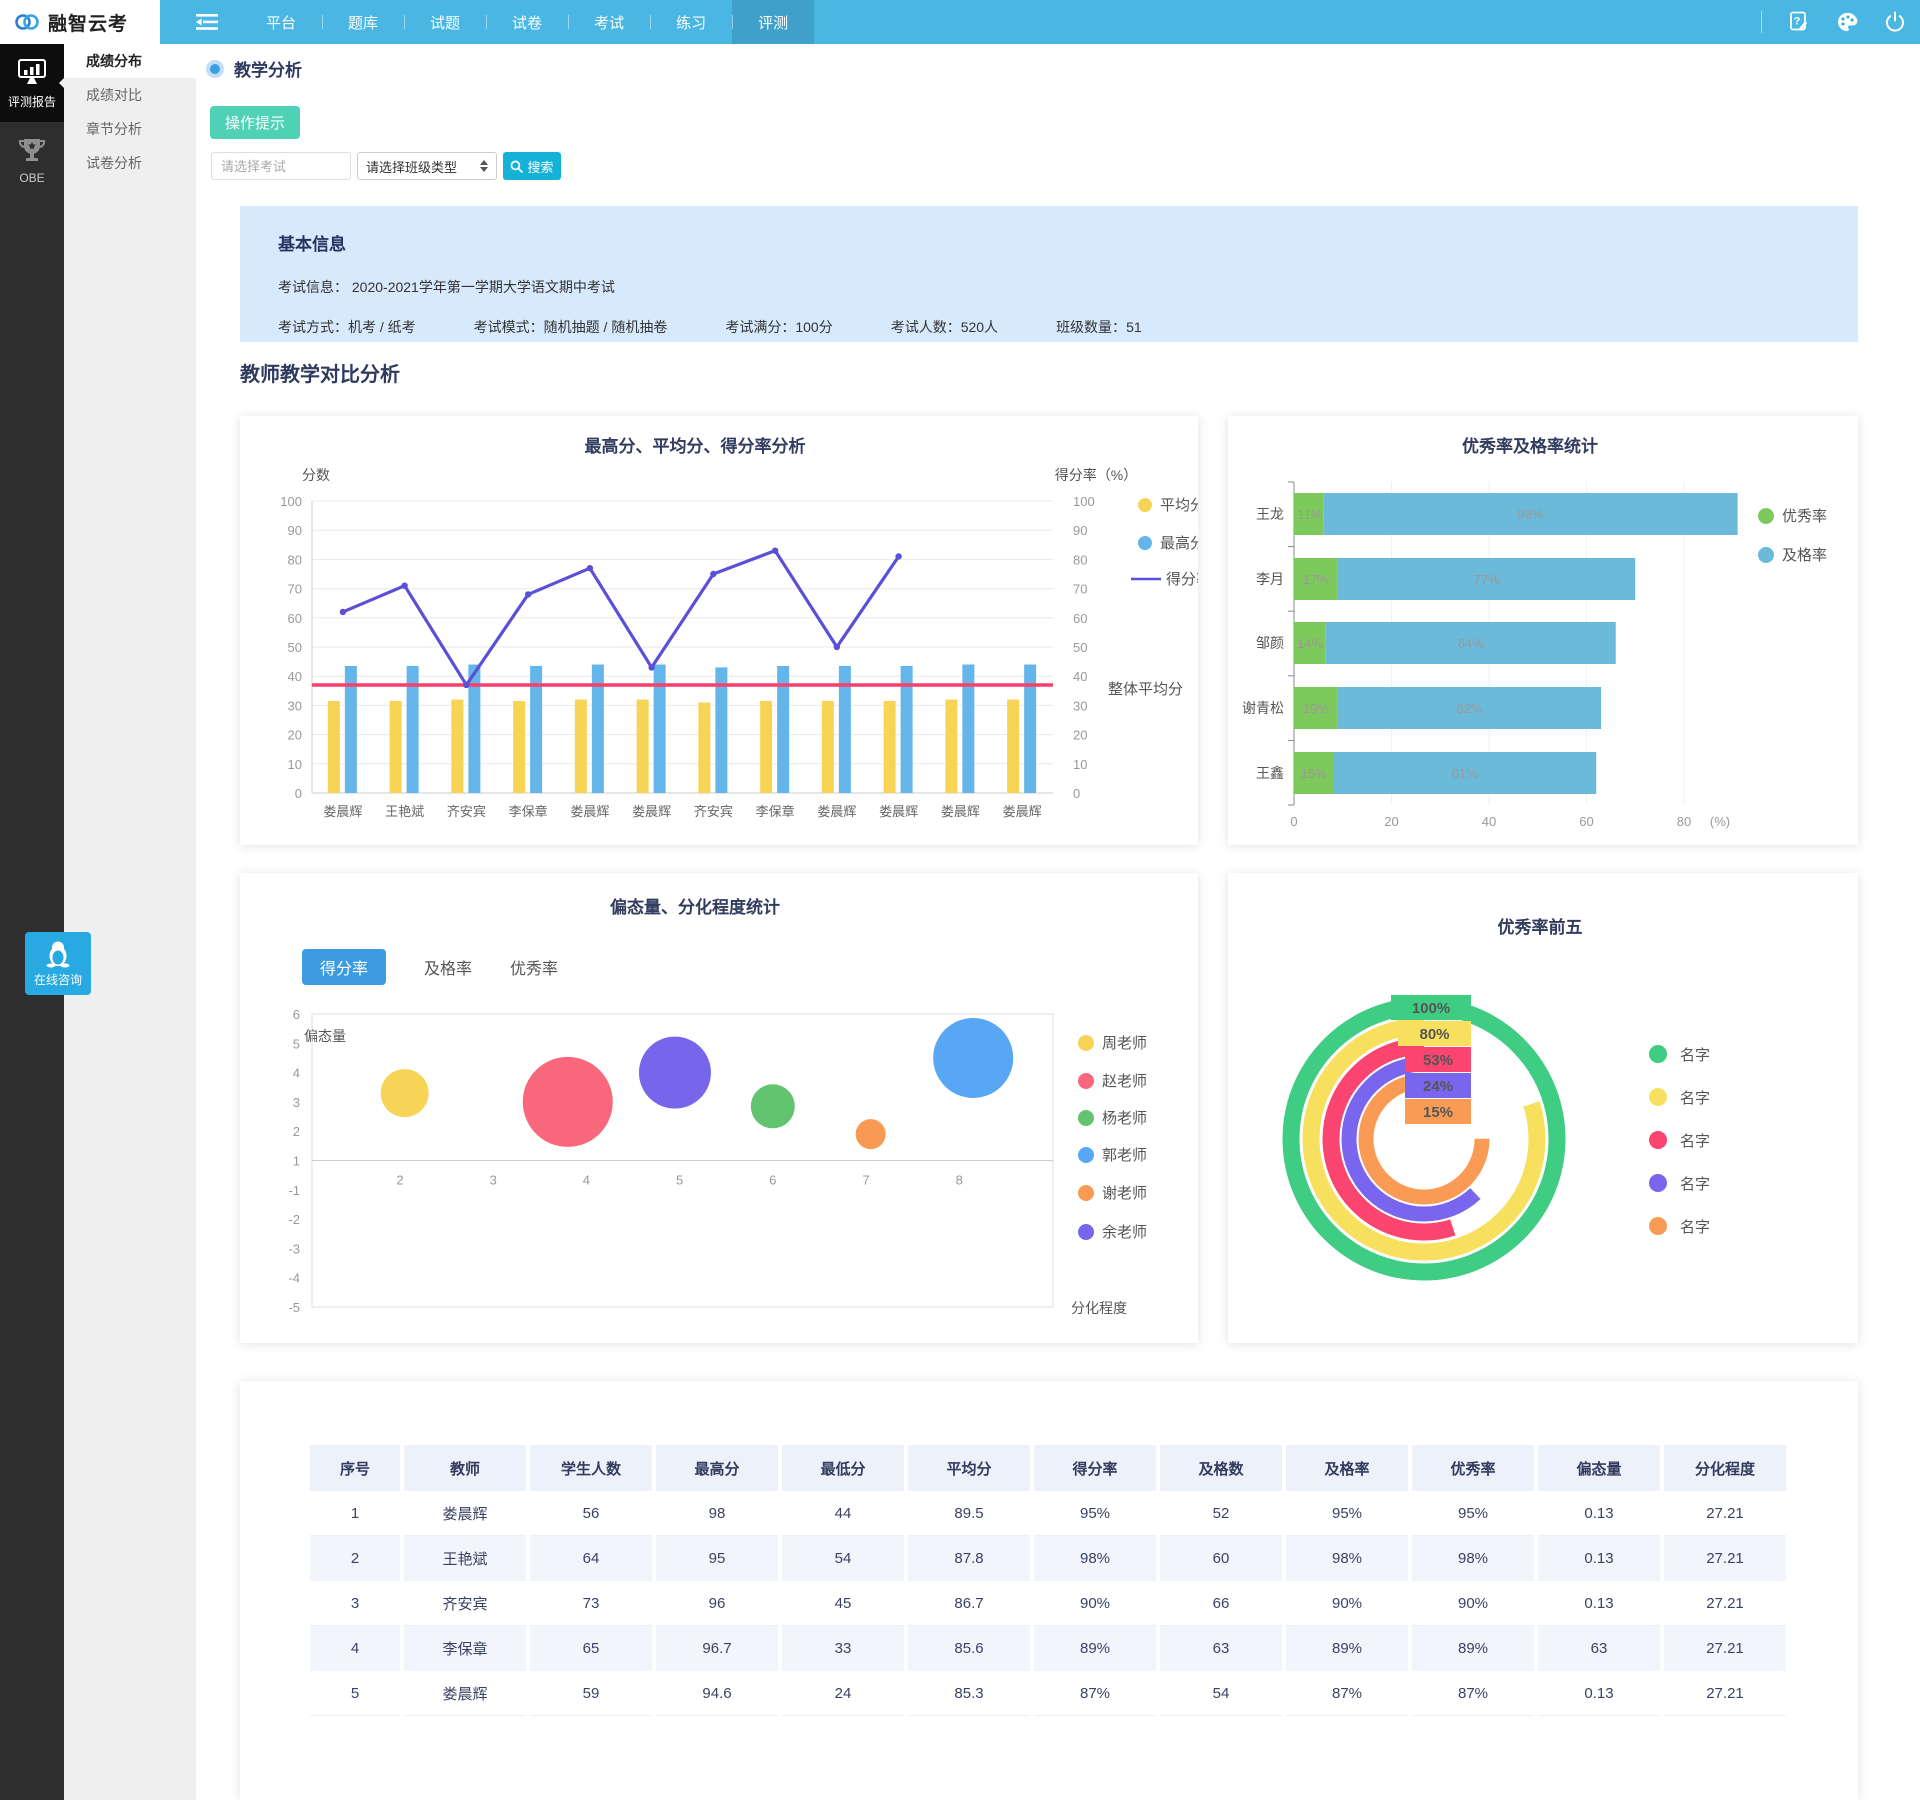 This screenshot has height=1800, width=1920. What do you see at coordinates (1847, 22) in the screenshot?
I see `palette-icon` at bounding box center [1847, 22].